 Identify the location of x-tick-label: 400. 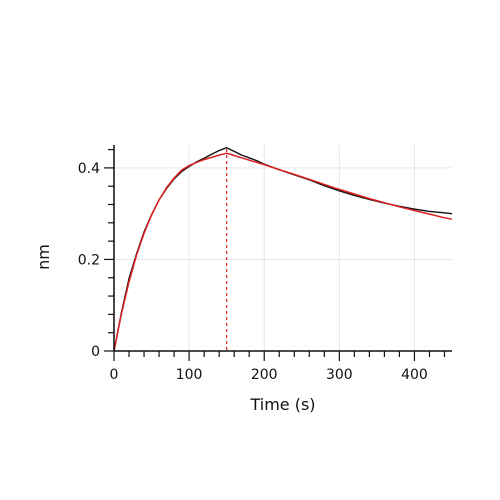
(414, 375).